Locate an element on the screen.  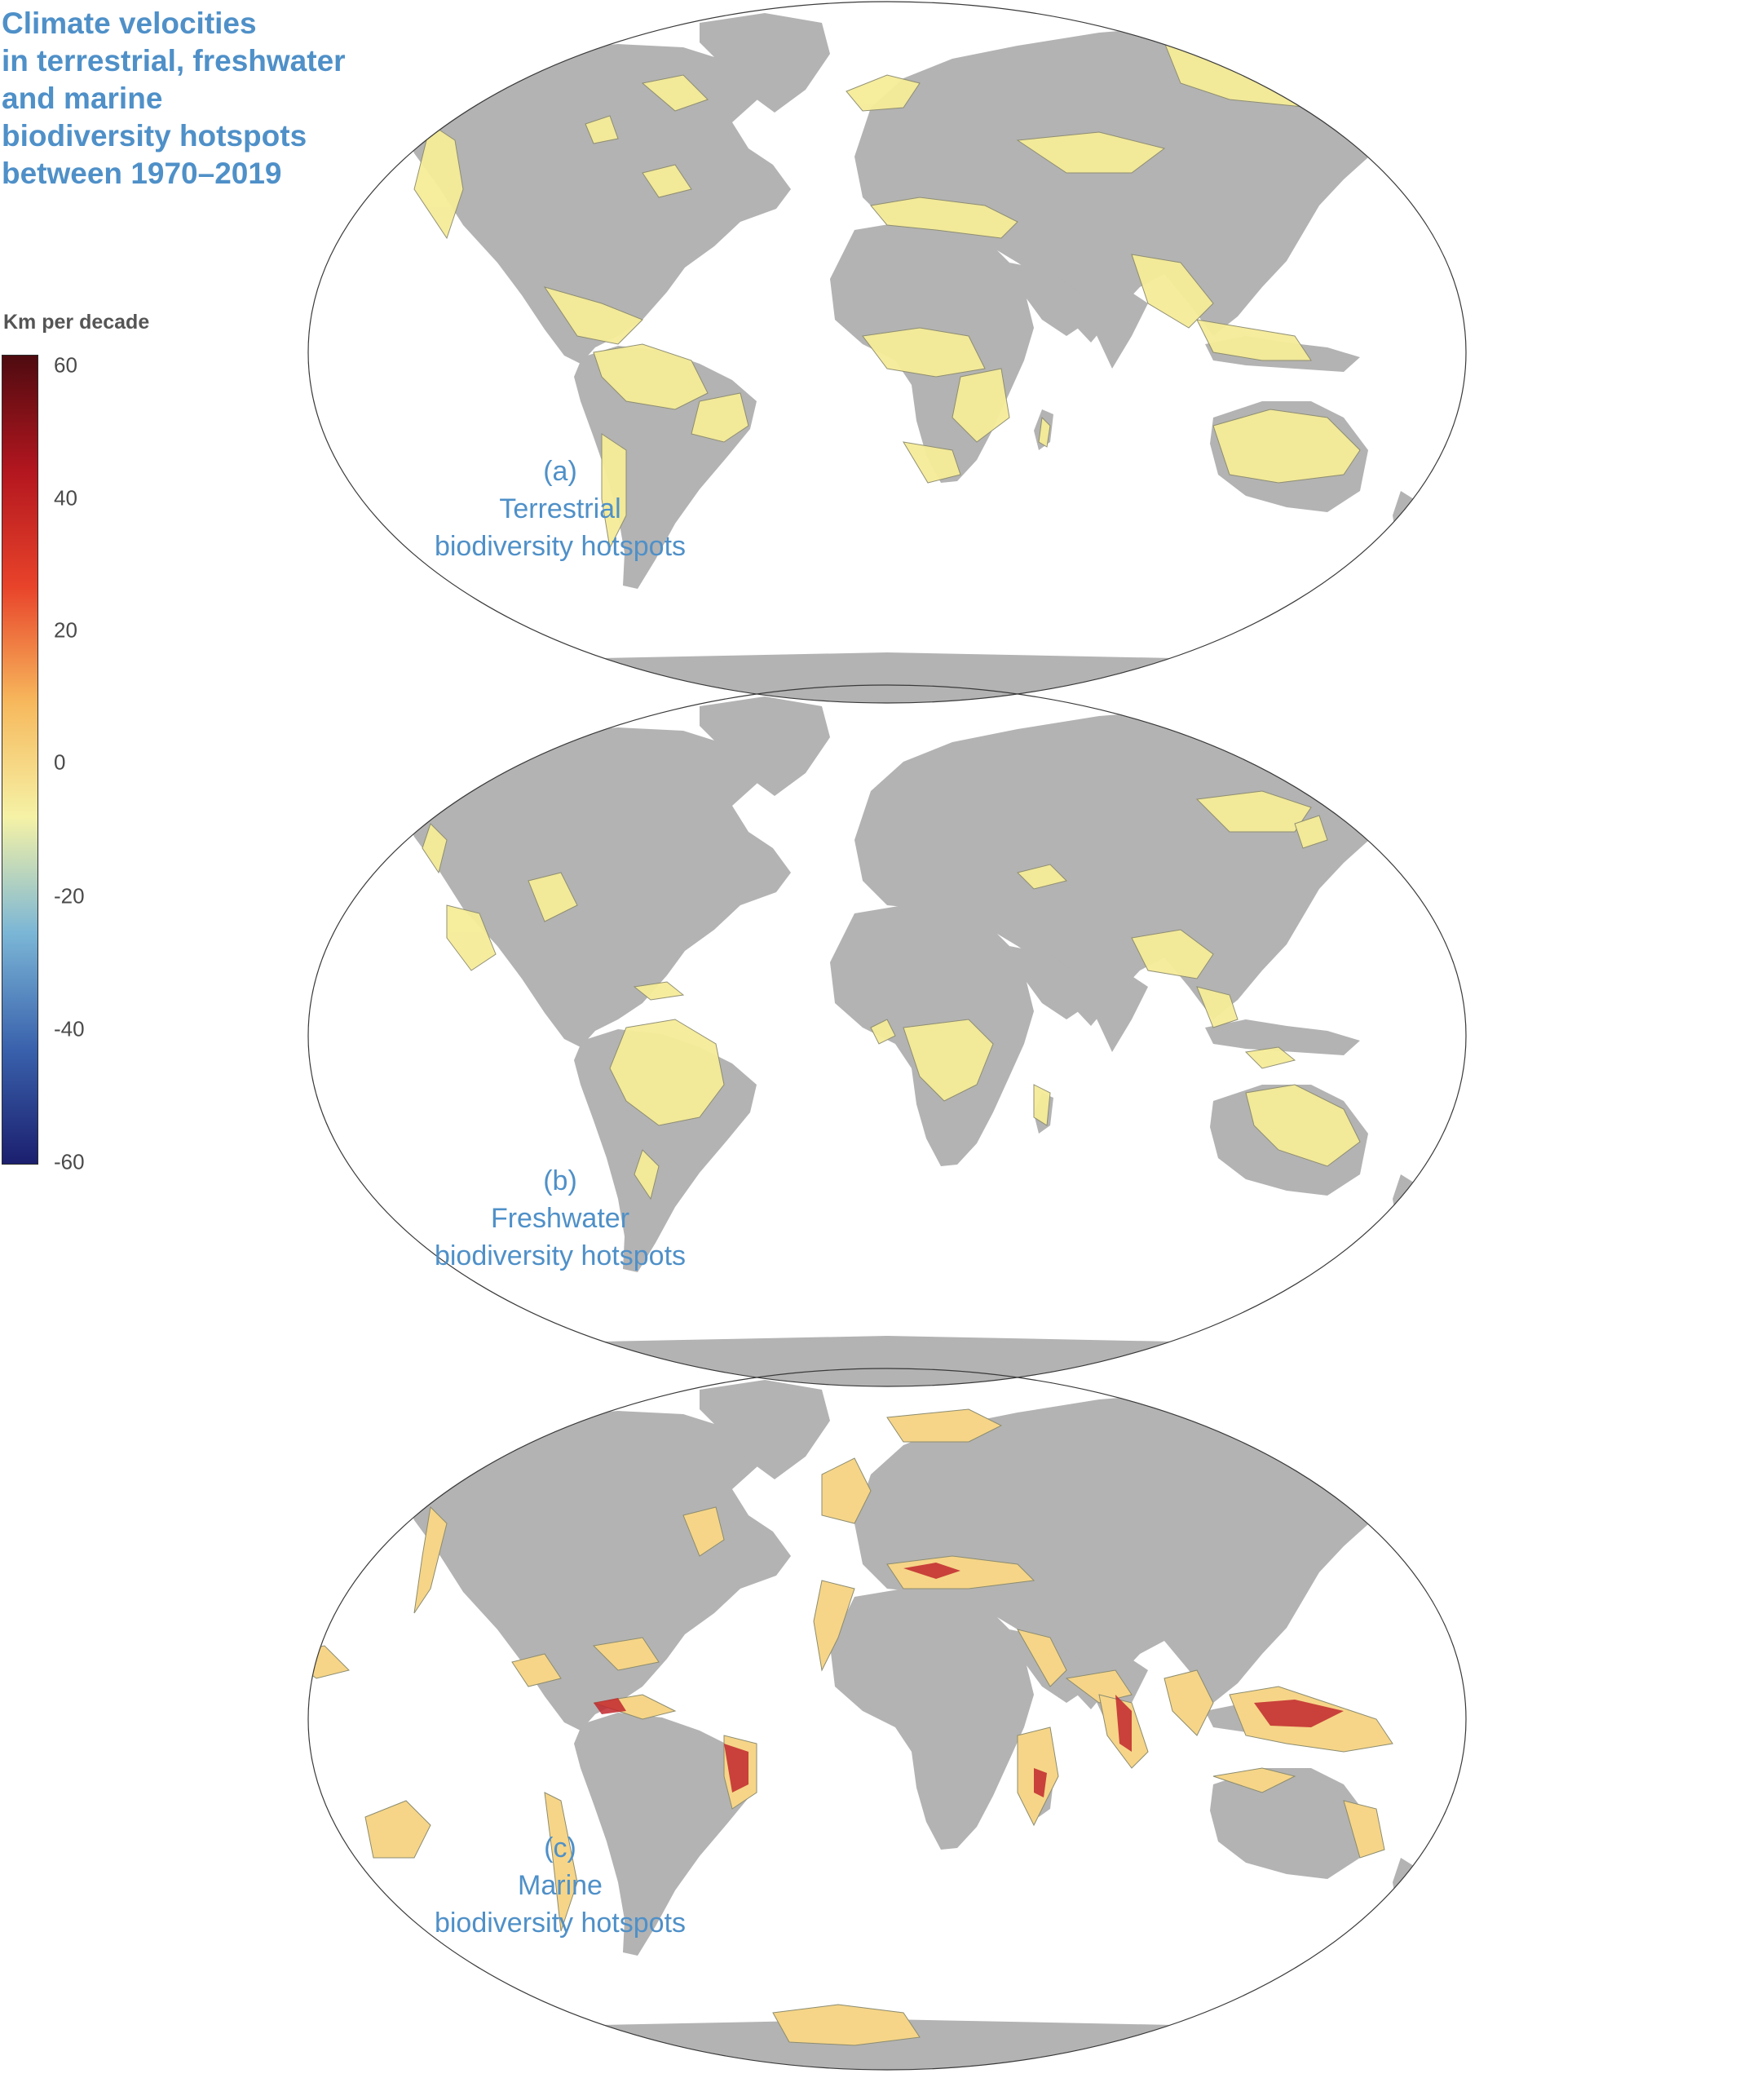
panel-title: Marine is located at coordinates (560, 1886).